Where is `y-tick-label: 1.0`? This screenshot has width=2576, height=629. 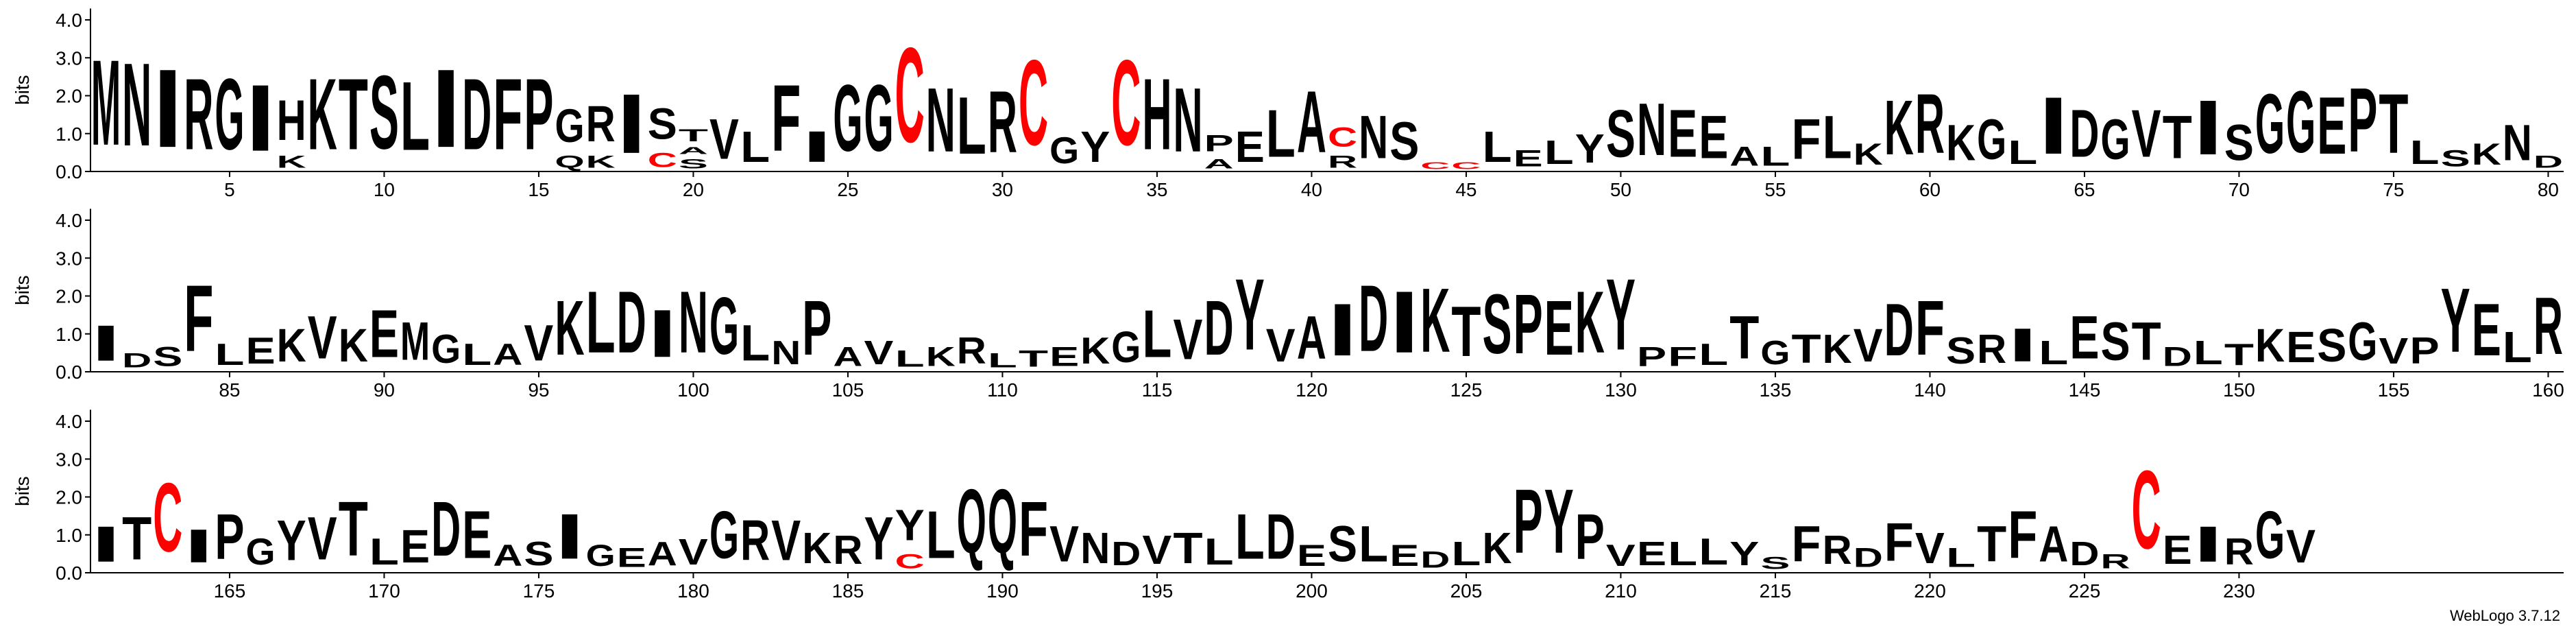 y-tick-label: 1.0 is located at coordinates (69, 536).